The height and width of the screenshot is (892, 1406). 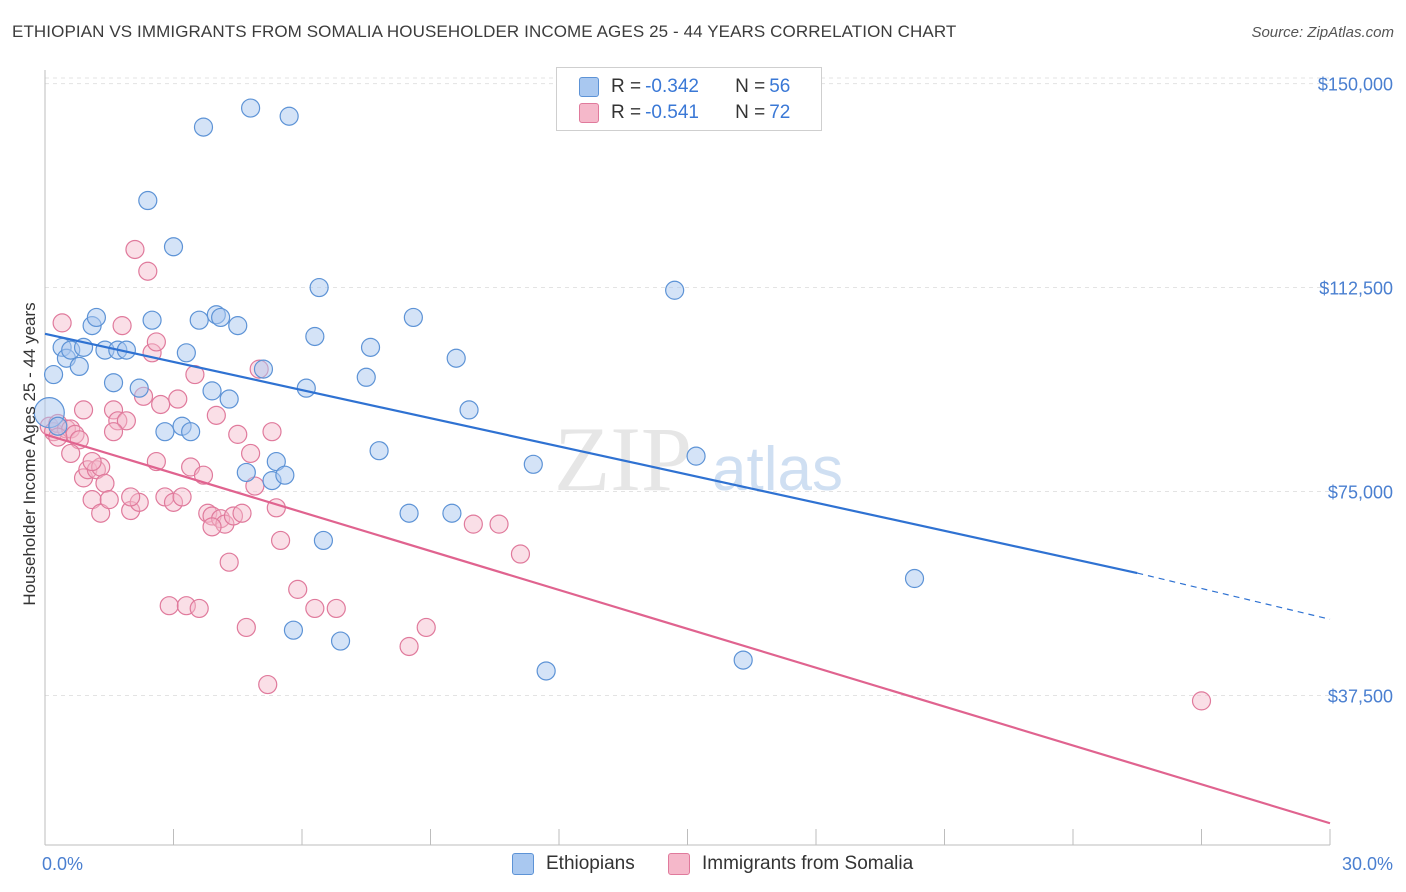 What do you see at coordinates (1360, 696) in the screenshot?
I see `y-tick-label: $37,500` at bounding box center [1360, 696].